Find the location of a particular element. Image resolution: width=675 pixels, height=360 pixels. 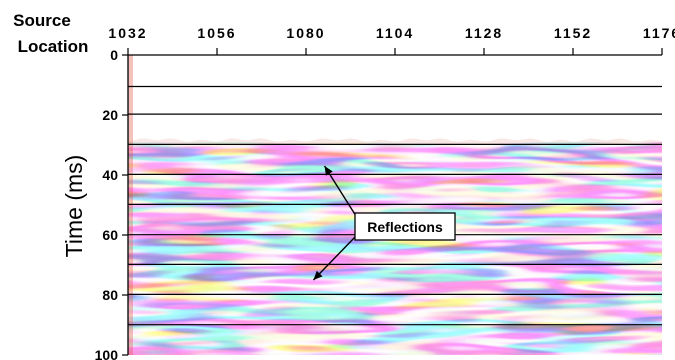

onset-edge is located at coordinates (395, 141).